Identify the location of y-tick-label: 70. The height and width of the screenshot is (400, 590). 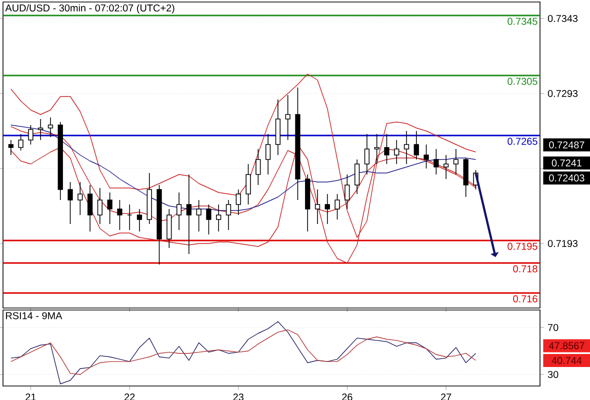
(553, 328).